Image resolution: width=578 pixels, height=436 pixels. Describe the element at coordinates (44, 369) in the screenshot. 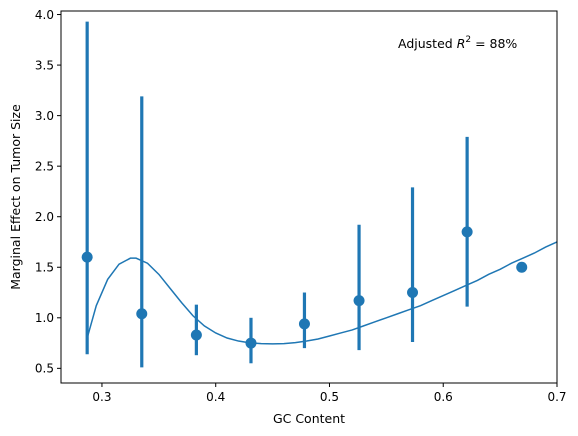

I see `y-tick-label: 0.5` at that location.